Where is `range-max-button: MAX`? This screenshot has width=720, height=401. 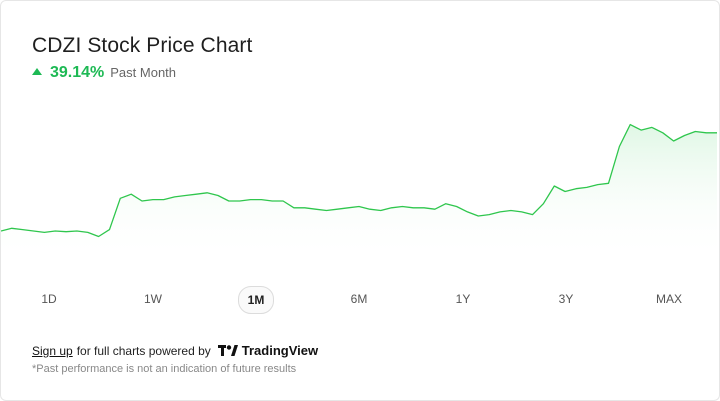 range-max-button: MAX is located at coordinates (669, 299).